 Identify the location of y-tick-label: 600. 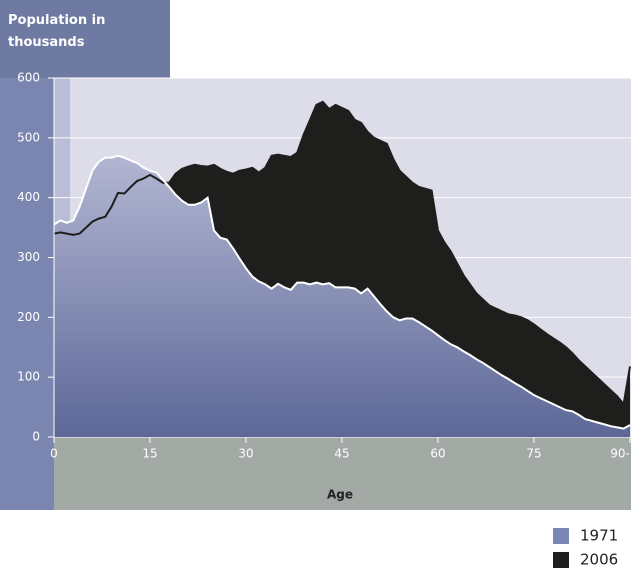
(28, 78).